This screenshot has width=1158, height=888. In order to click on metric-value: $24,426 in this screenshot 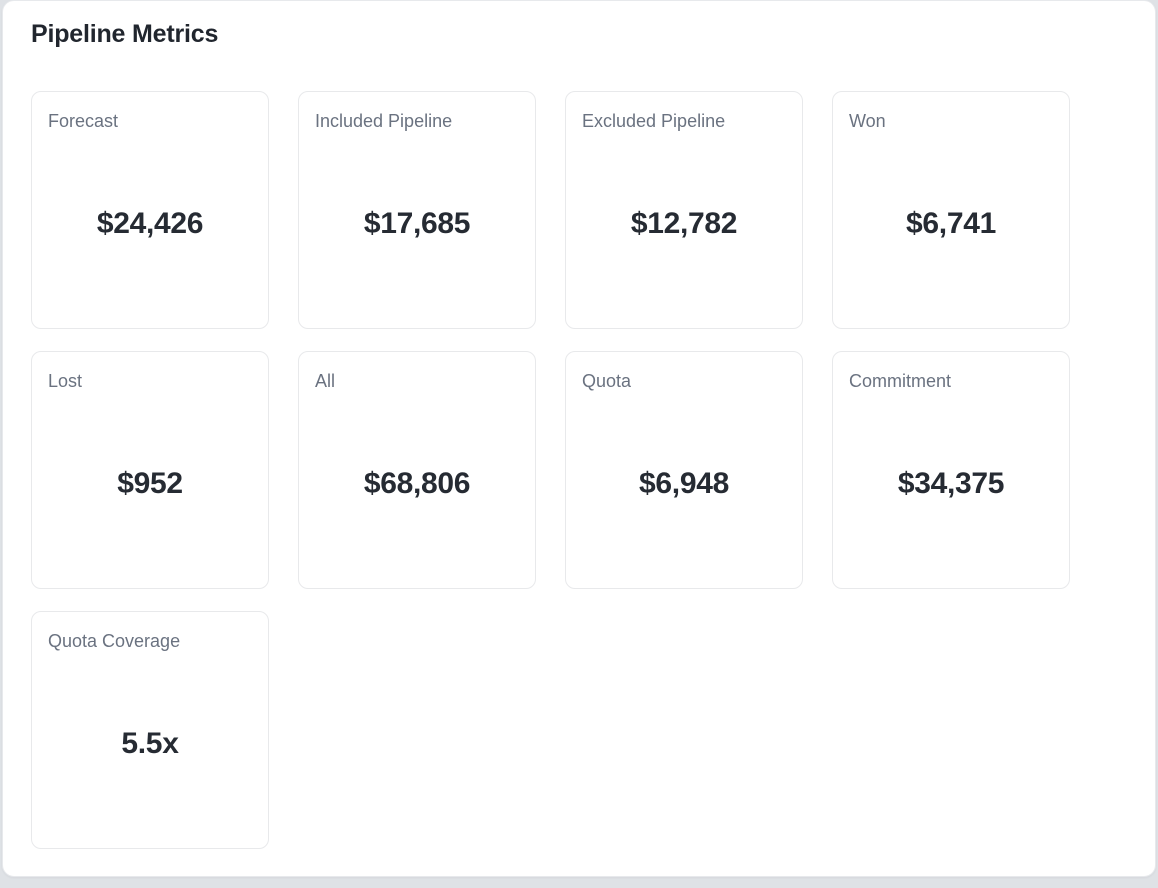, I will do `click(150, 223)`.